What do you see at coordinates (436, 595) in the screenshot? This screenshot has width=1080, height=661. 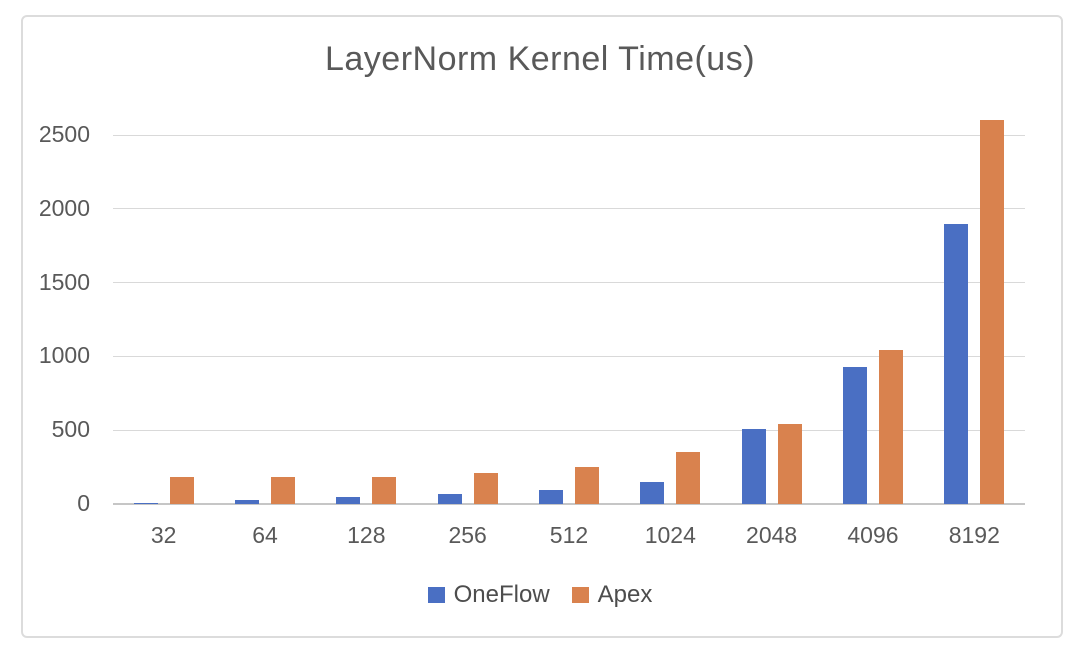 I see `legend-swatch-oneflow` at bounding box center [436, 595].